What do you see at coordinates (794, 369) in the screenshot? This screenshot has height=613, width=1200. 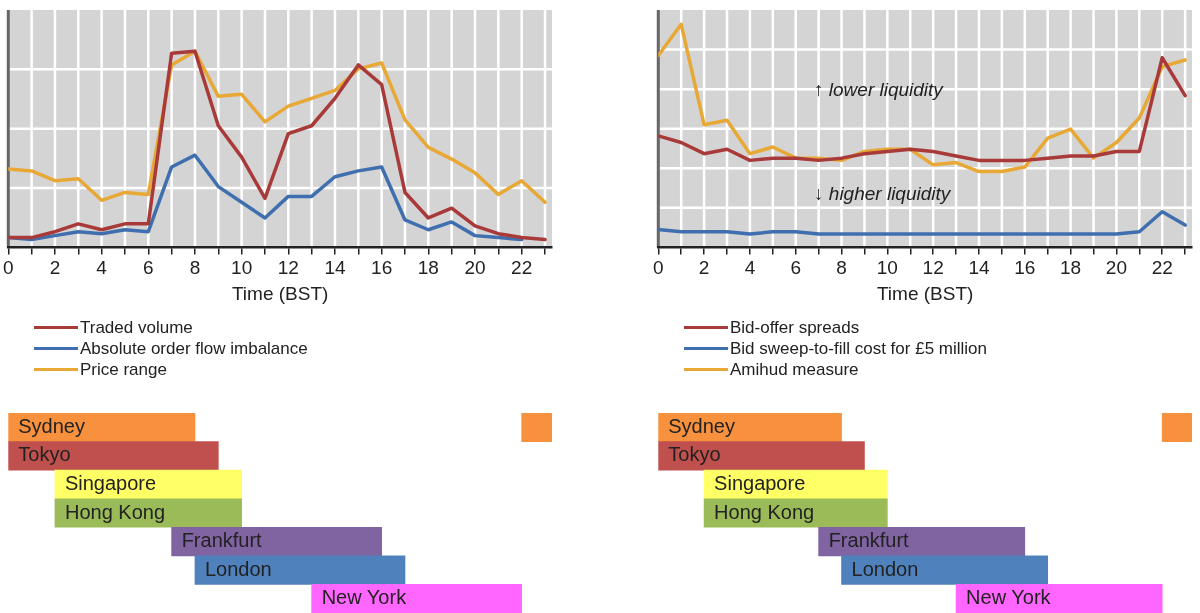 I see `legend-label: Amihud measure` at bounding box center [794, 369].